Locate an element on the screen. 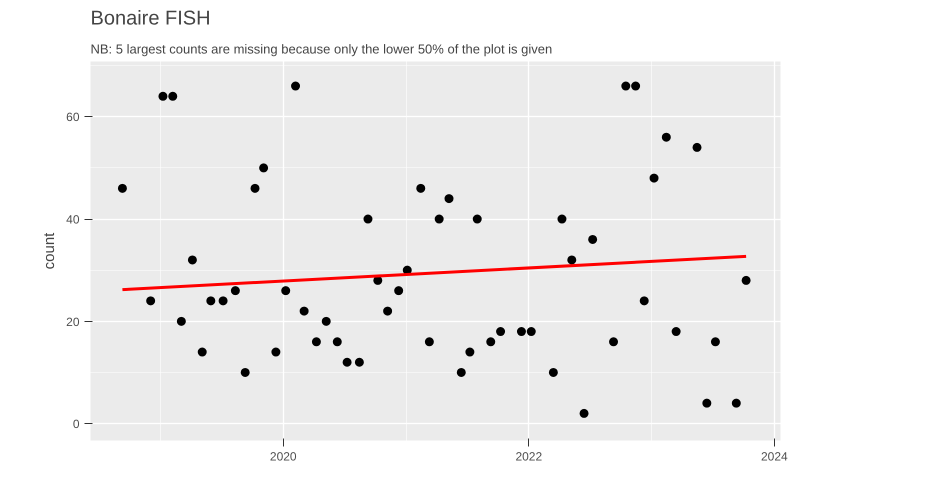  x-tick-label: 2024 is located at coordinates (774, 457).